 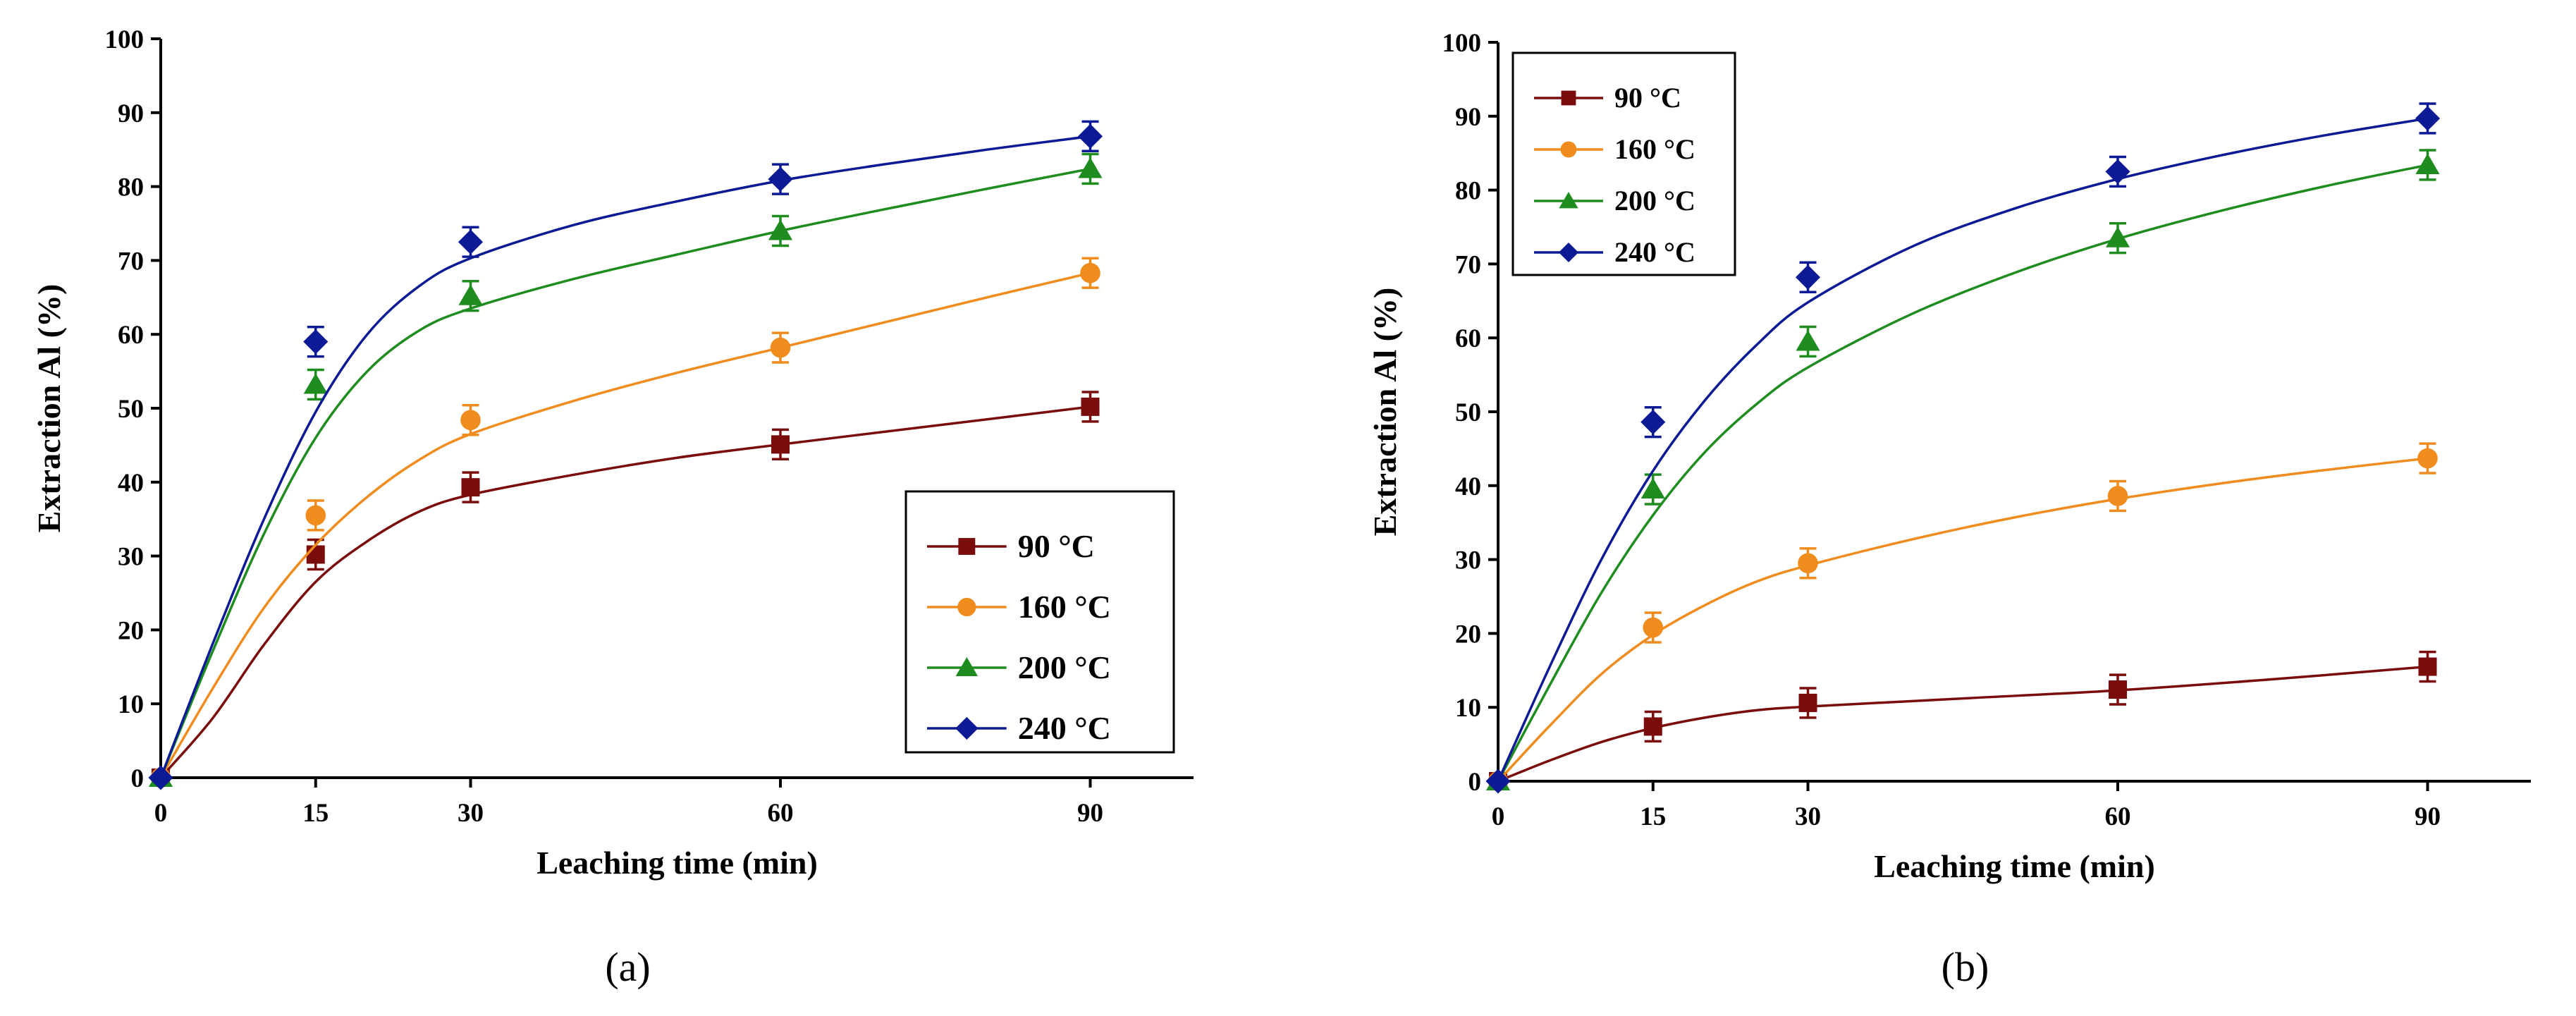 What do you see at coordinates (131, 335) in the screenshot?
I see `panel-a-y-tick-label: 60` at bounding box center [131, 335].